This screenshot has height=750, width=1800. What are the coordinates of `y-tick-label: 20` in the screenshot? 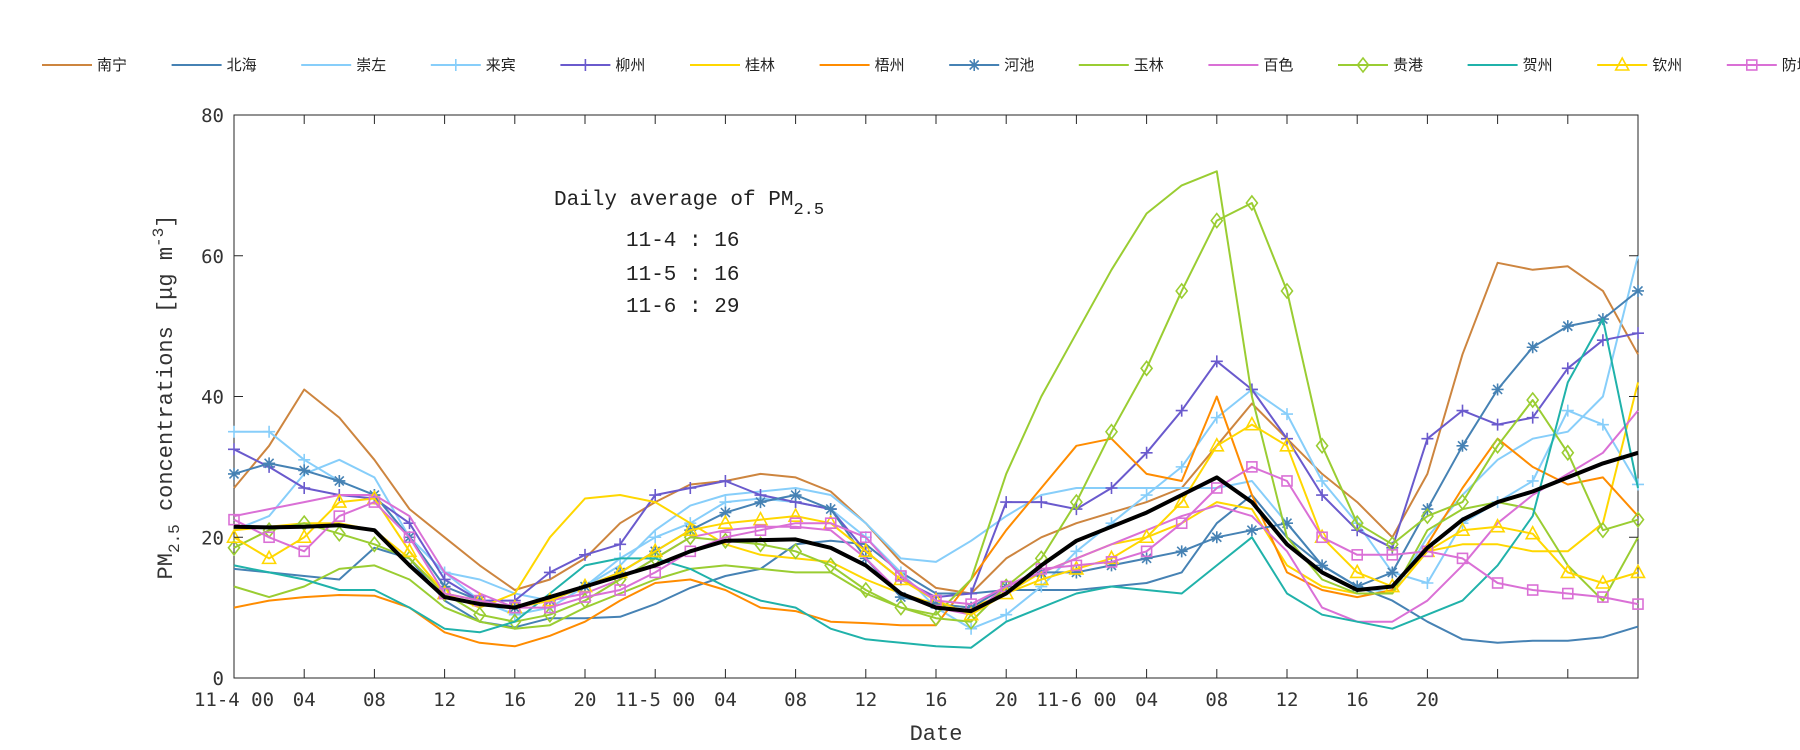 It's located at (212, 538).